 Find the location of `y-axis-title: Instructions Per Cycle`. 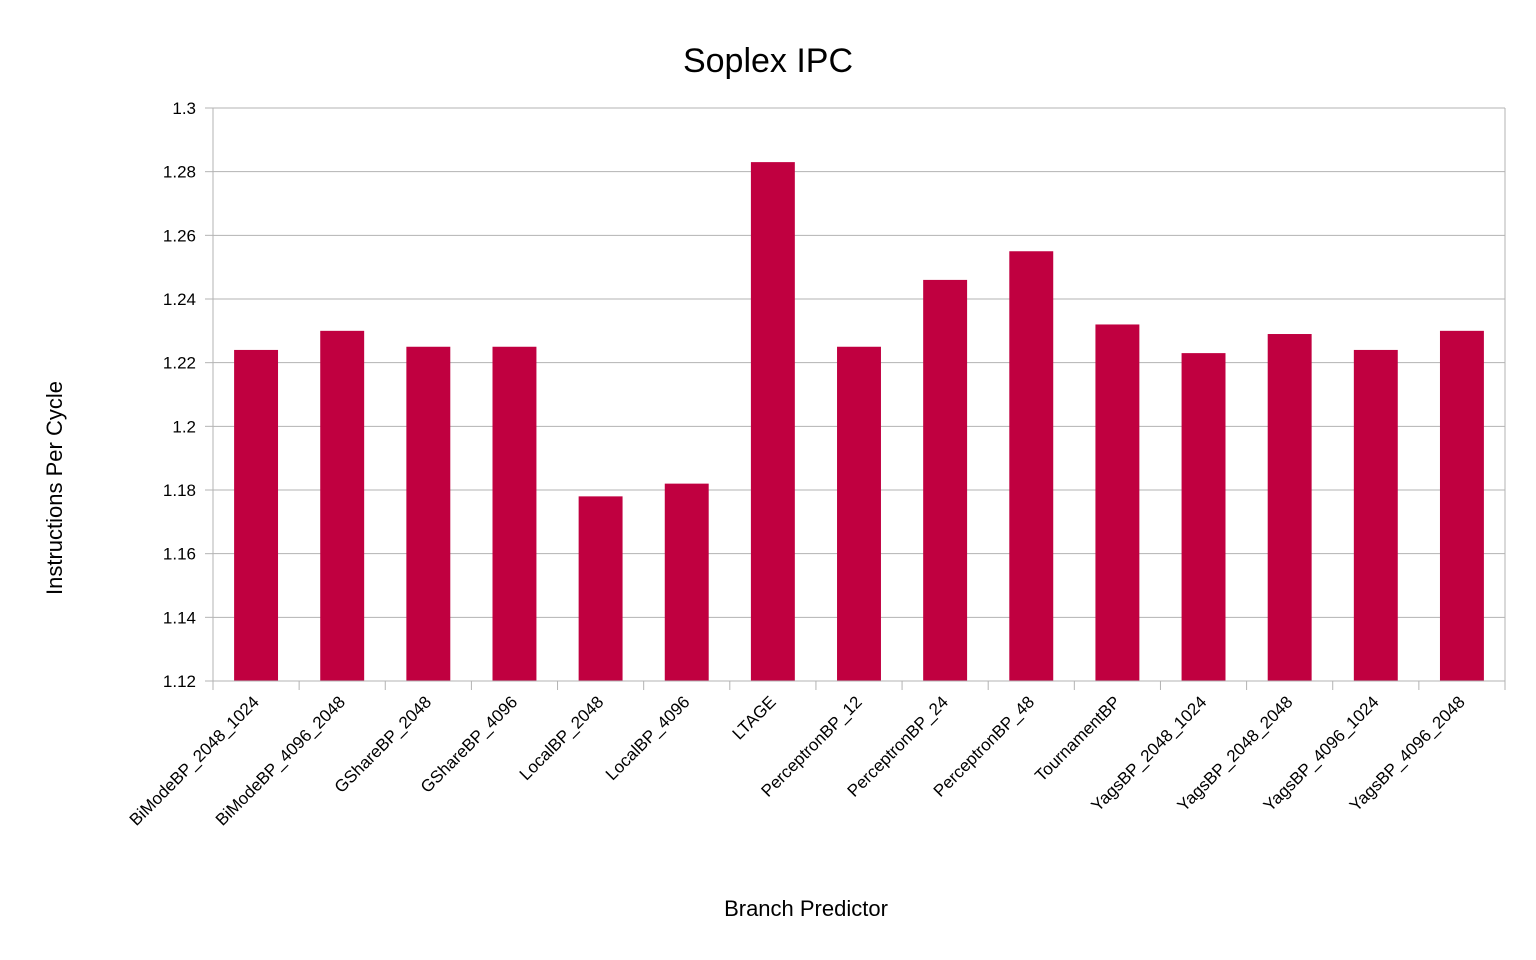

y-axis-title: Instructions Per Cycle is located at coordinates (54, 488).